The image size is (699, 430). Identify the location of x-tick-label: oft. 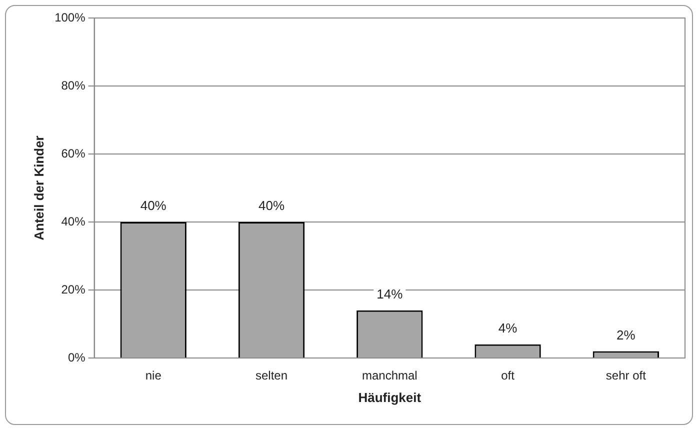
(508, 375).